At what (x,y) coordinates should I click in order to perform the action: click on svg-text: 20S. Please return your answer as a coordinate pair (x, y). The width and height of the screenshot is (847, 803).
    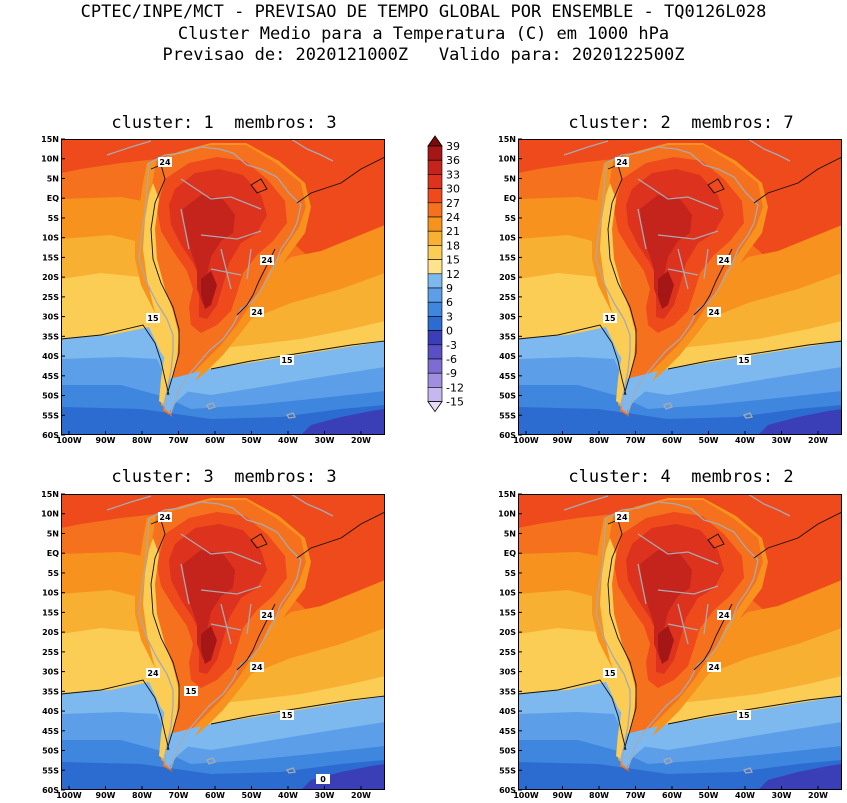
    Looking at the image, I should click on (50, 277).